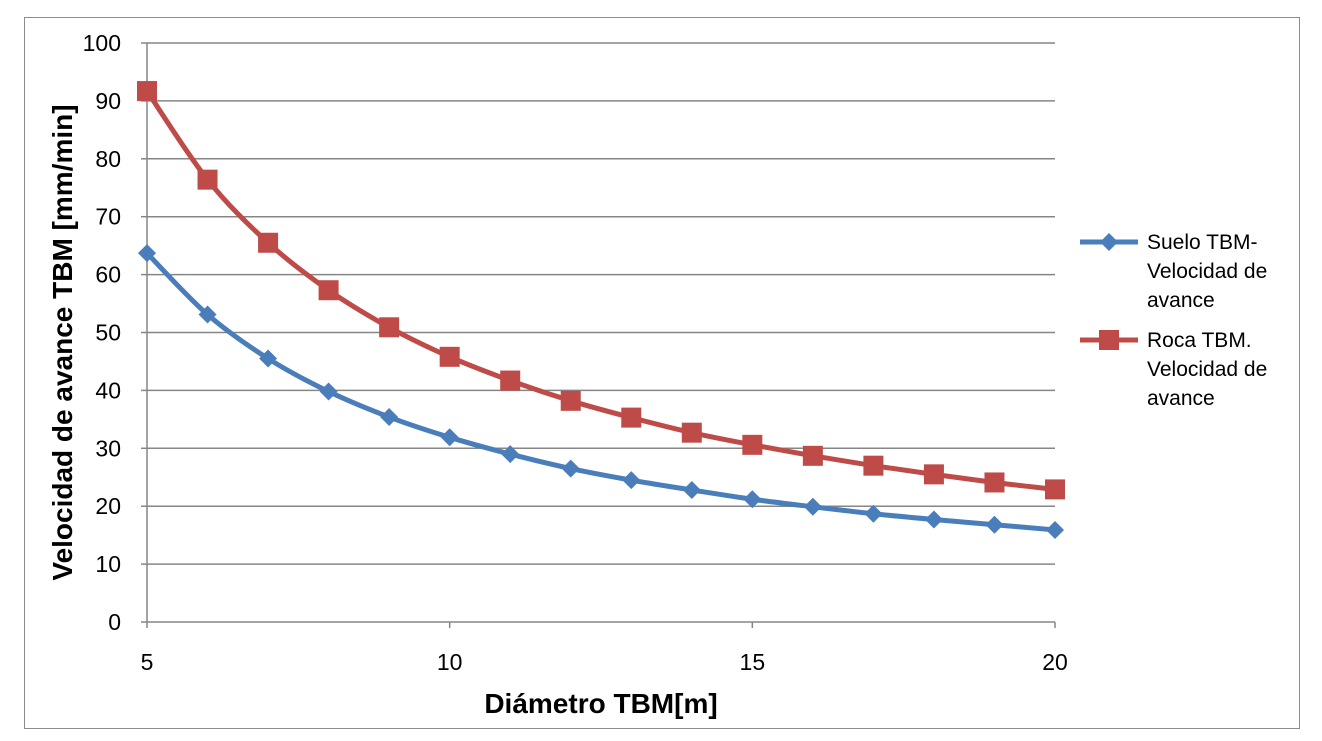 This screenshot has width=1322, height=741. I want to click on y-tick-label: 0, so click(114, 622).